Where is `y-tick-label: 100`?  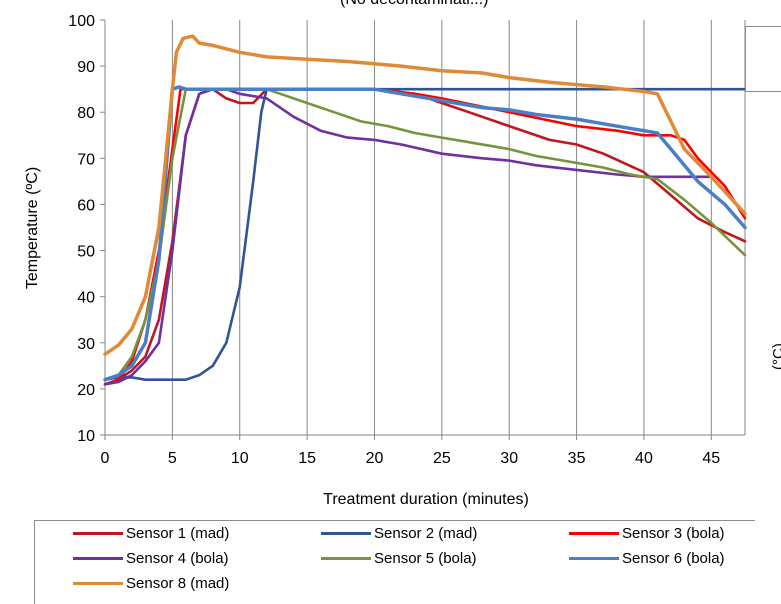
y-tick-label: 100 is located at coordinates (81, 21).